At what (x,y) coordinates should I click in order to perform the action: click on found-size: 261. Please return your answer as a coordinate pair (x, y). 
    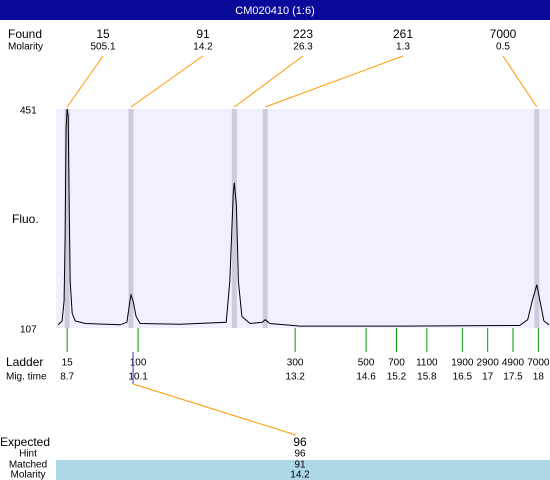
    Looking at the image, I should click on (403, 34).